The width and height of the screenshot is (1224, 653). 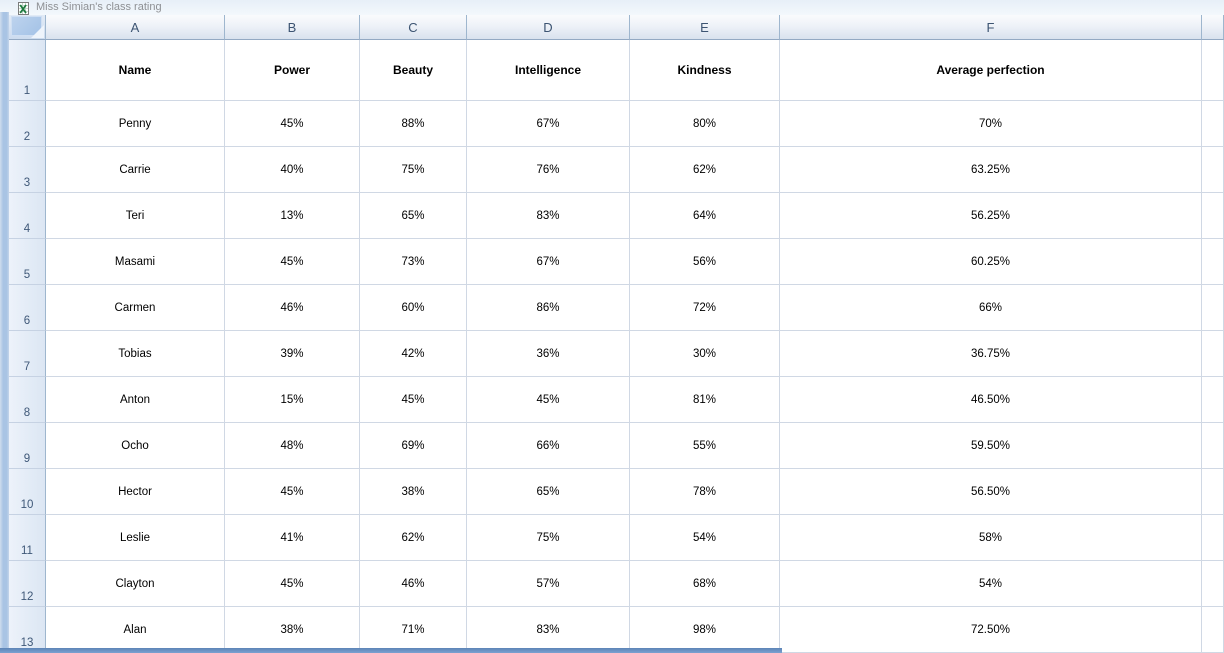 What do you see at coordinates (1213, 492) in the screenshot?
I see `cell-G10` at bounding box center [1213, 492].